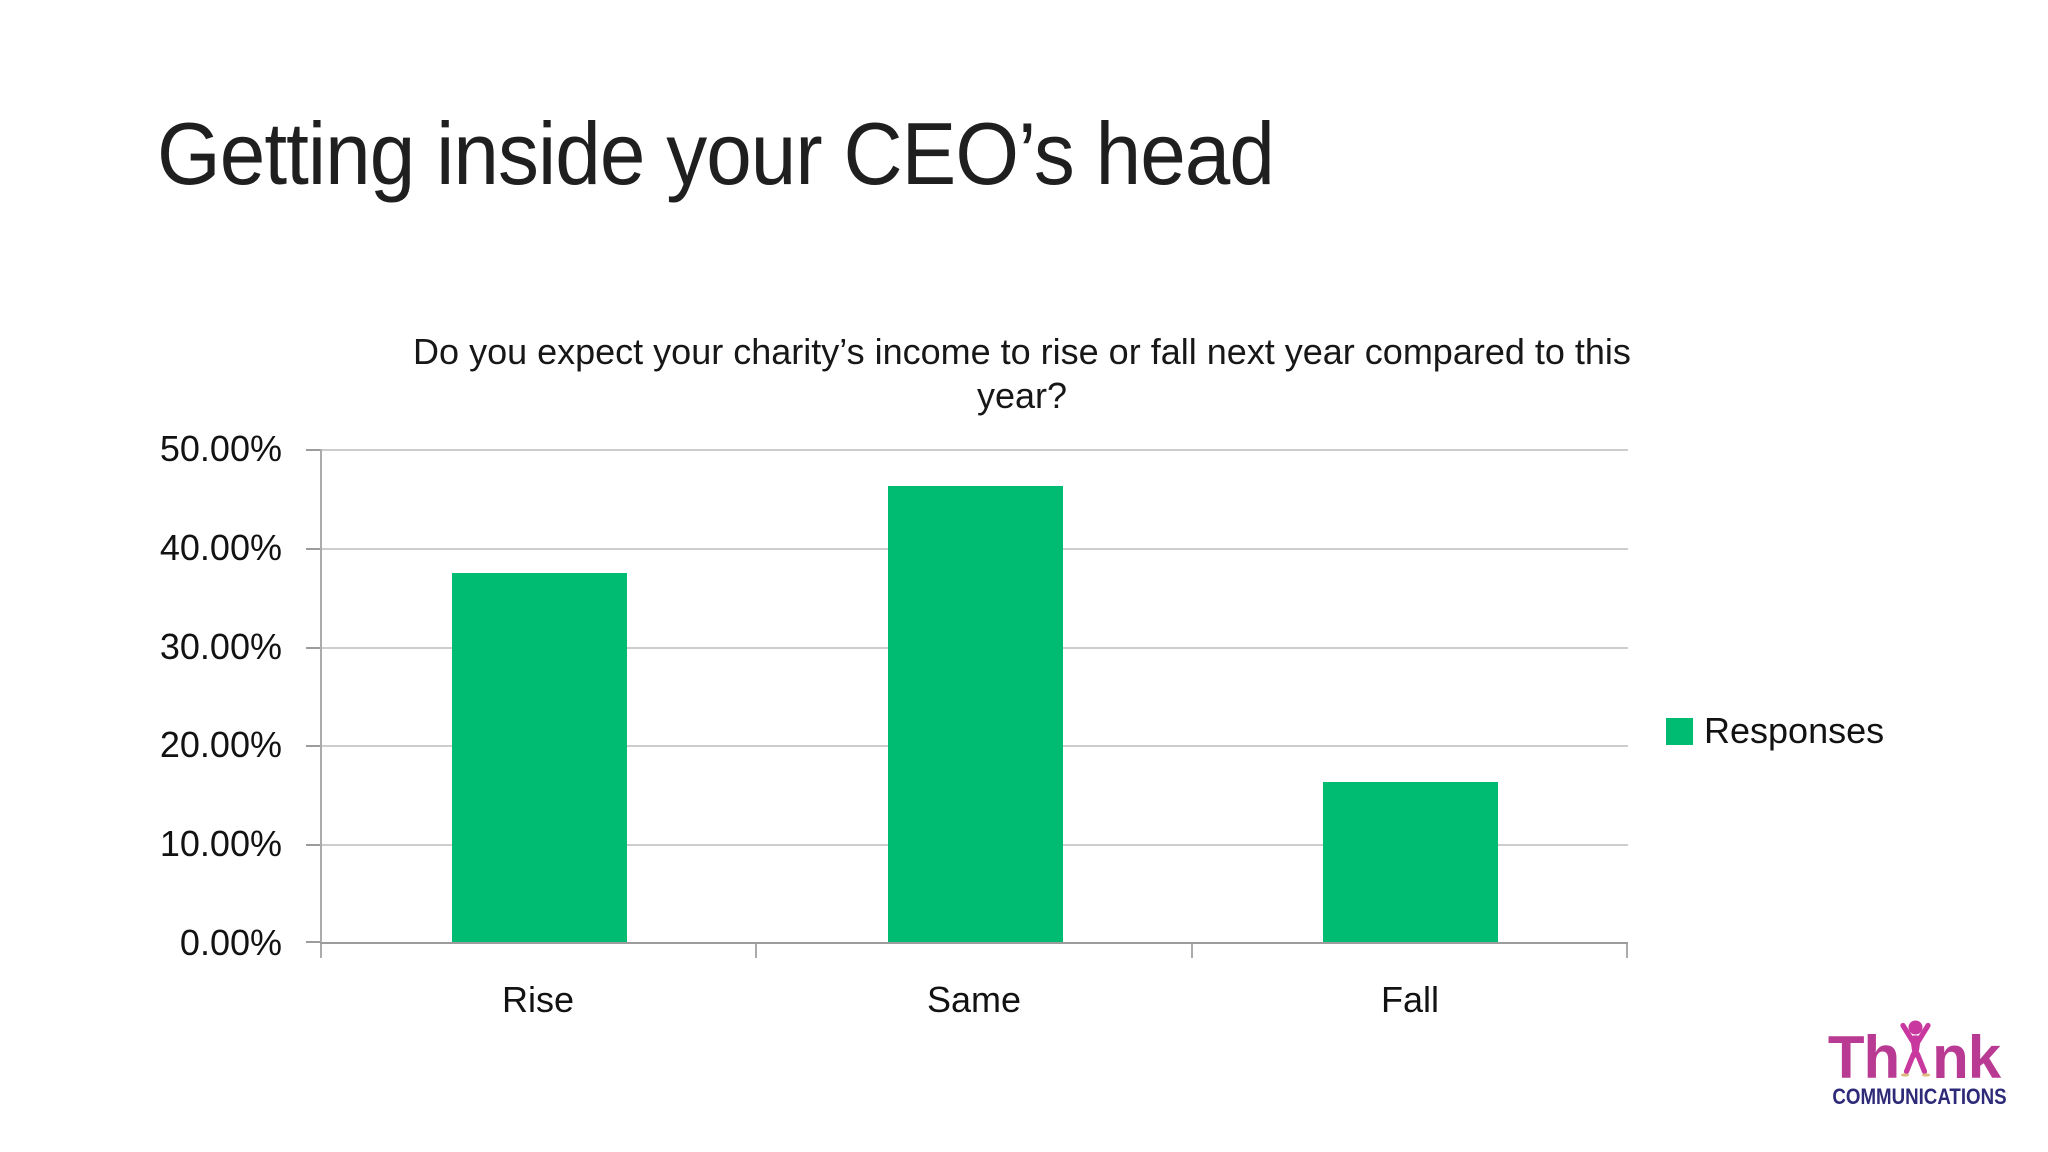  Describe the element at coordinates (1863, 1057) in the screenshot. I see `logo-brand-prefix: Th` at that location.